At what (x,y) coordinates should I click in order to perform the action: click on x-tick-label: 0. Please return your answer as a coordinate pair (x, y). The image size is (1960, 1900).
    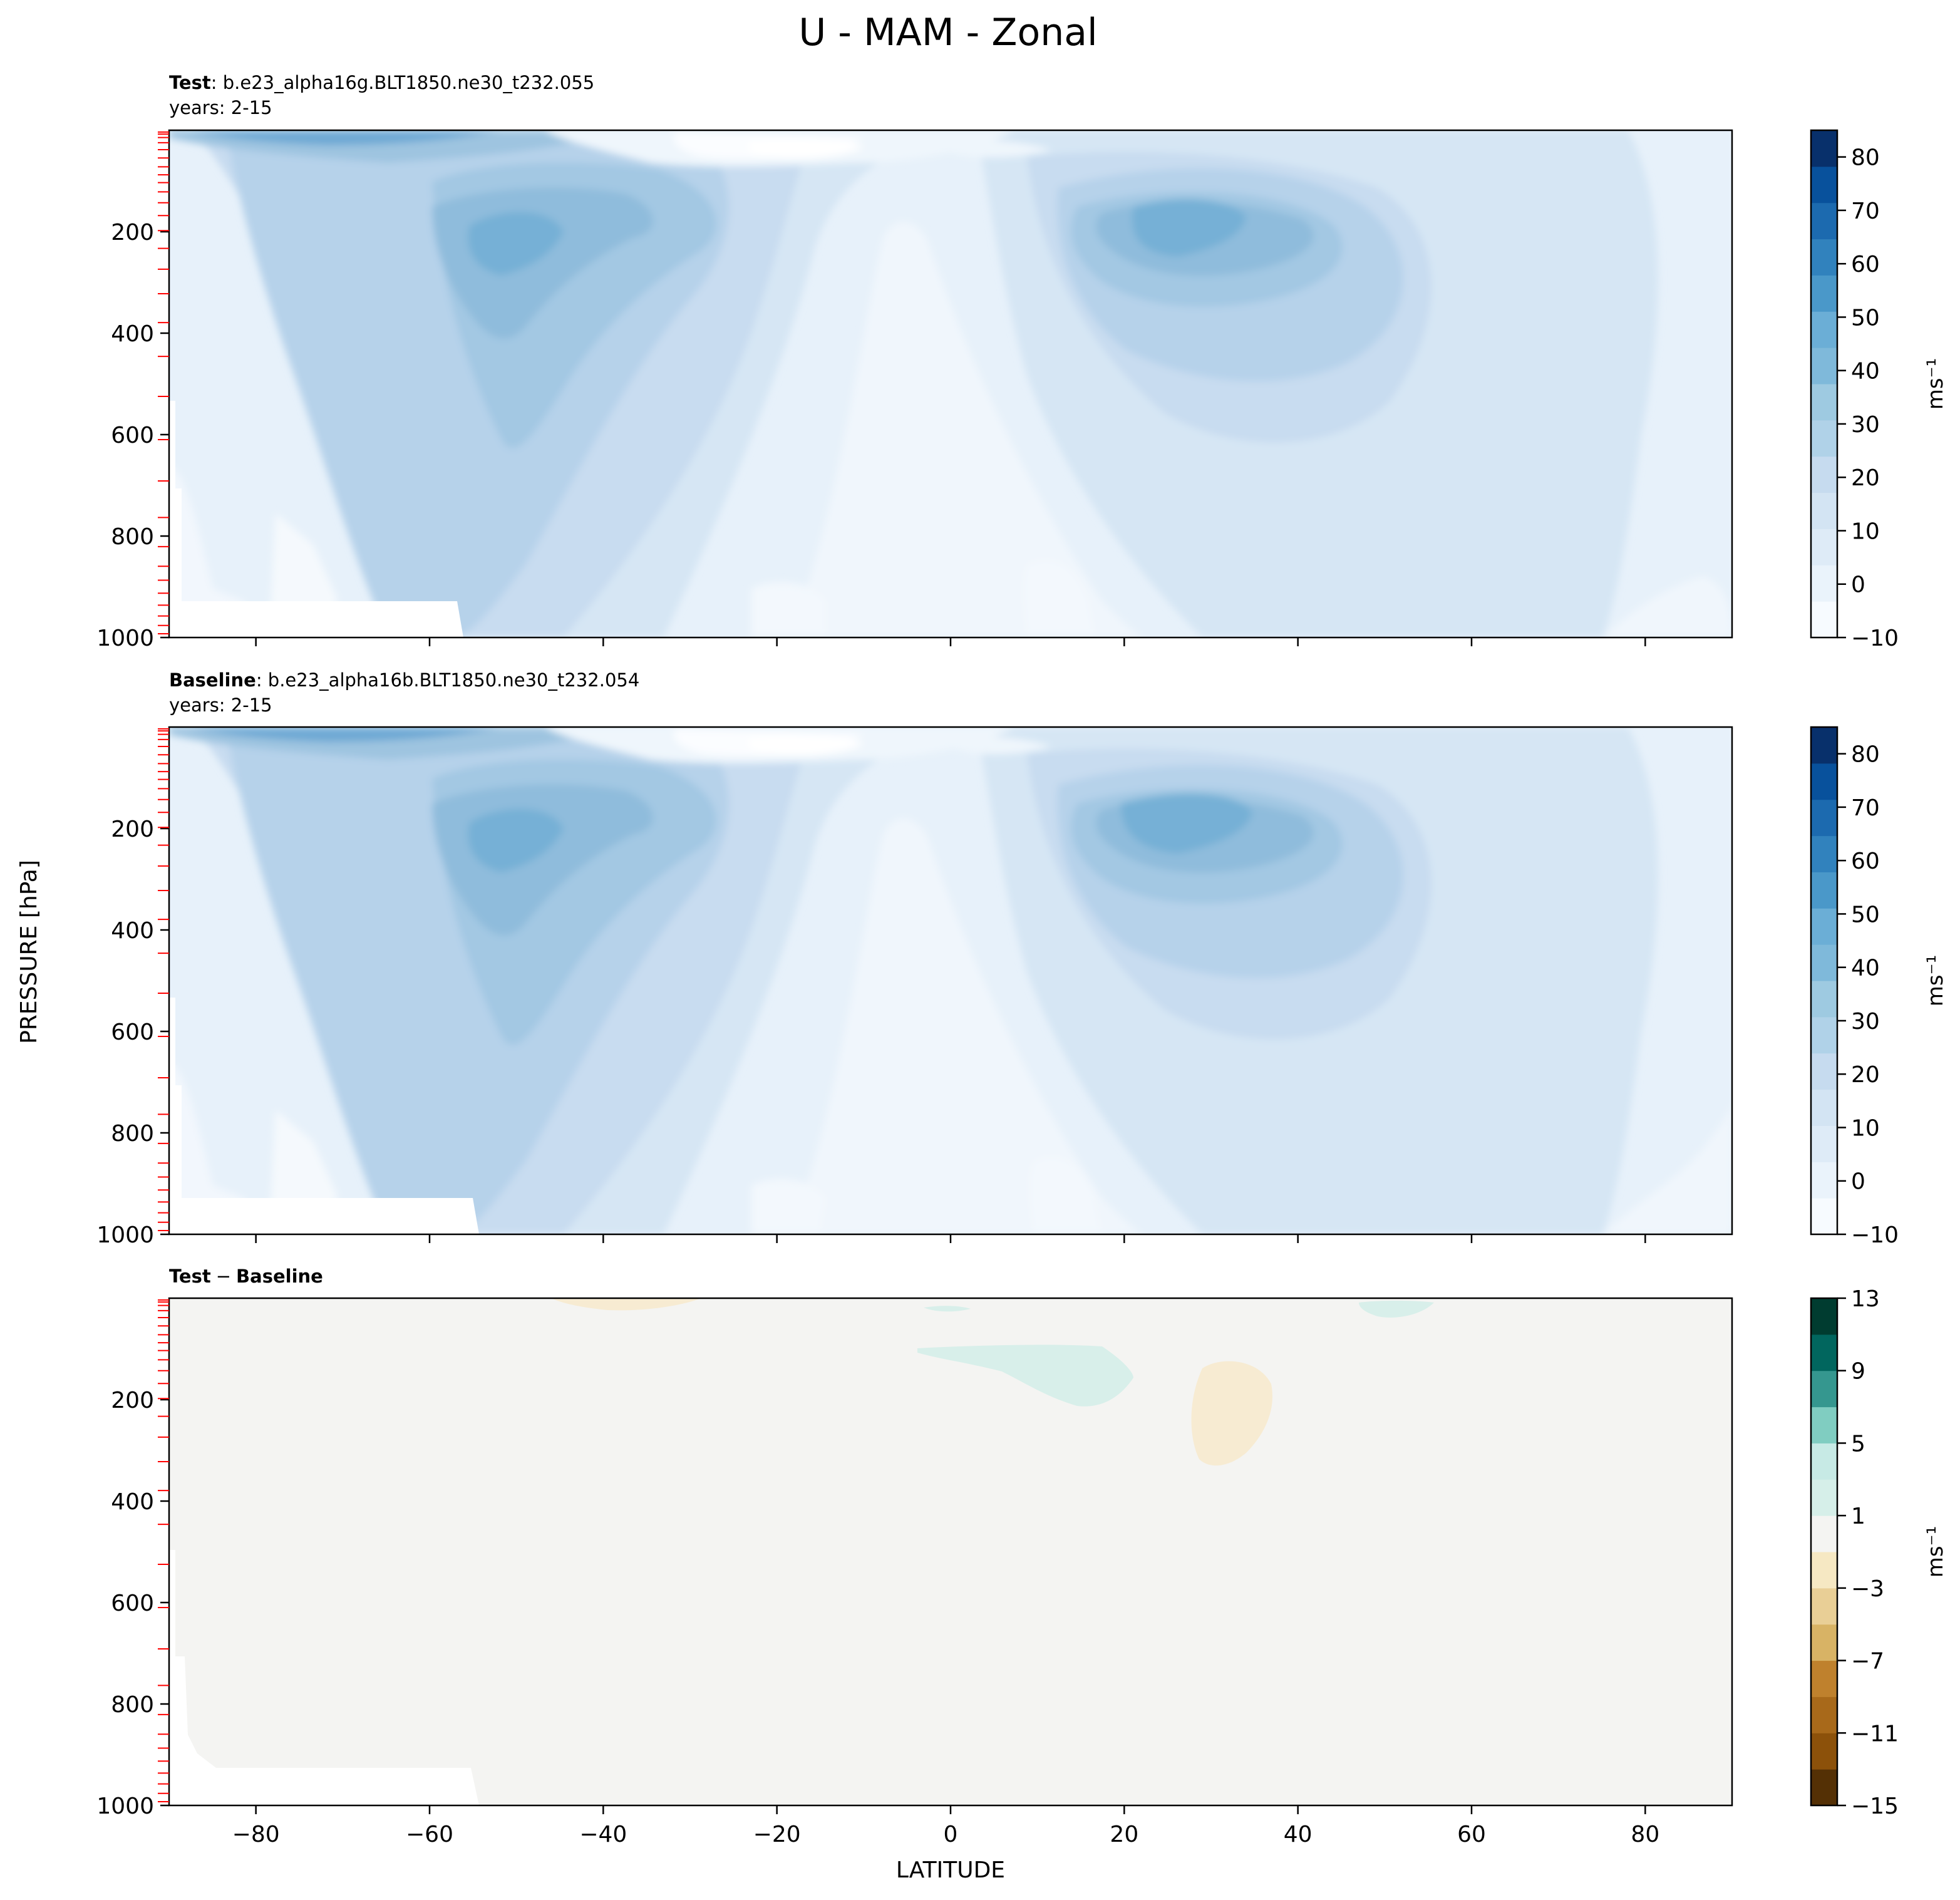
    Looking at the image, I should click on (951, 1834).